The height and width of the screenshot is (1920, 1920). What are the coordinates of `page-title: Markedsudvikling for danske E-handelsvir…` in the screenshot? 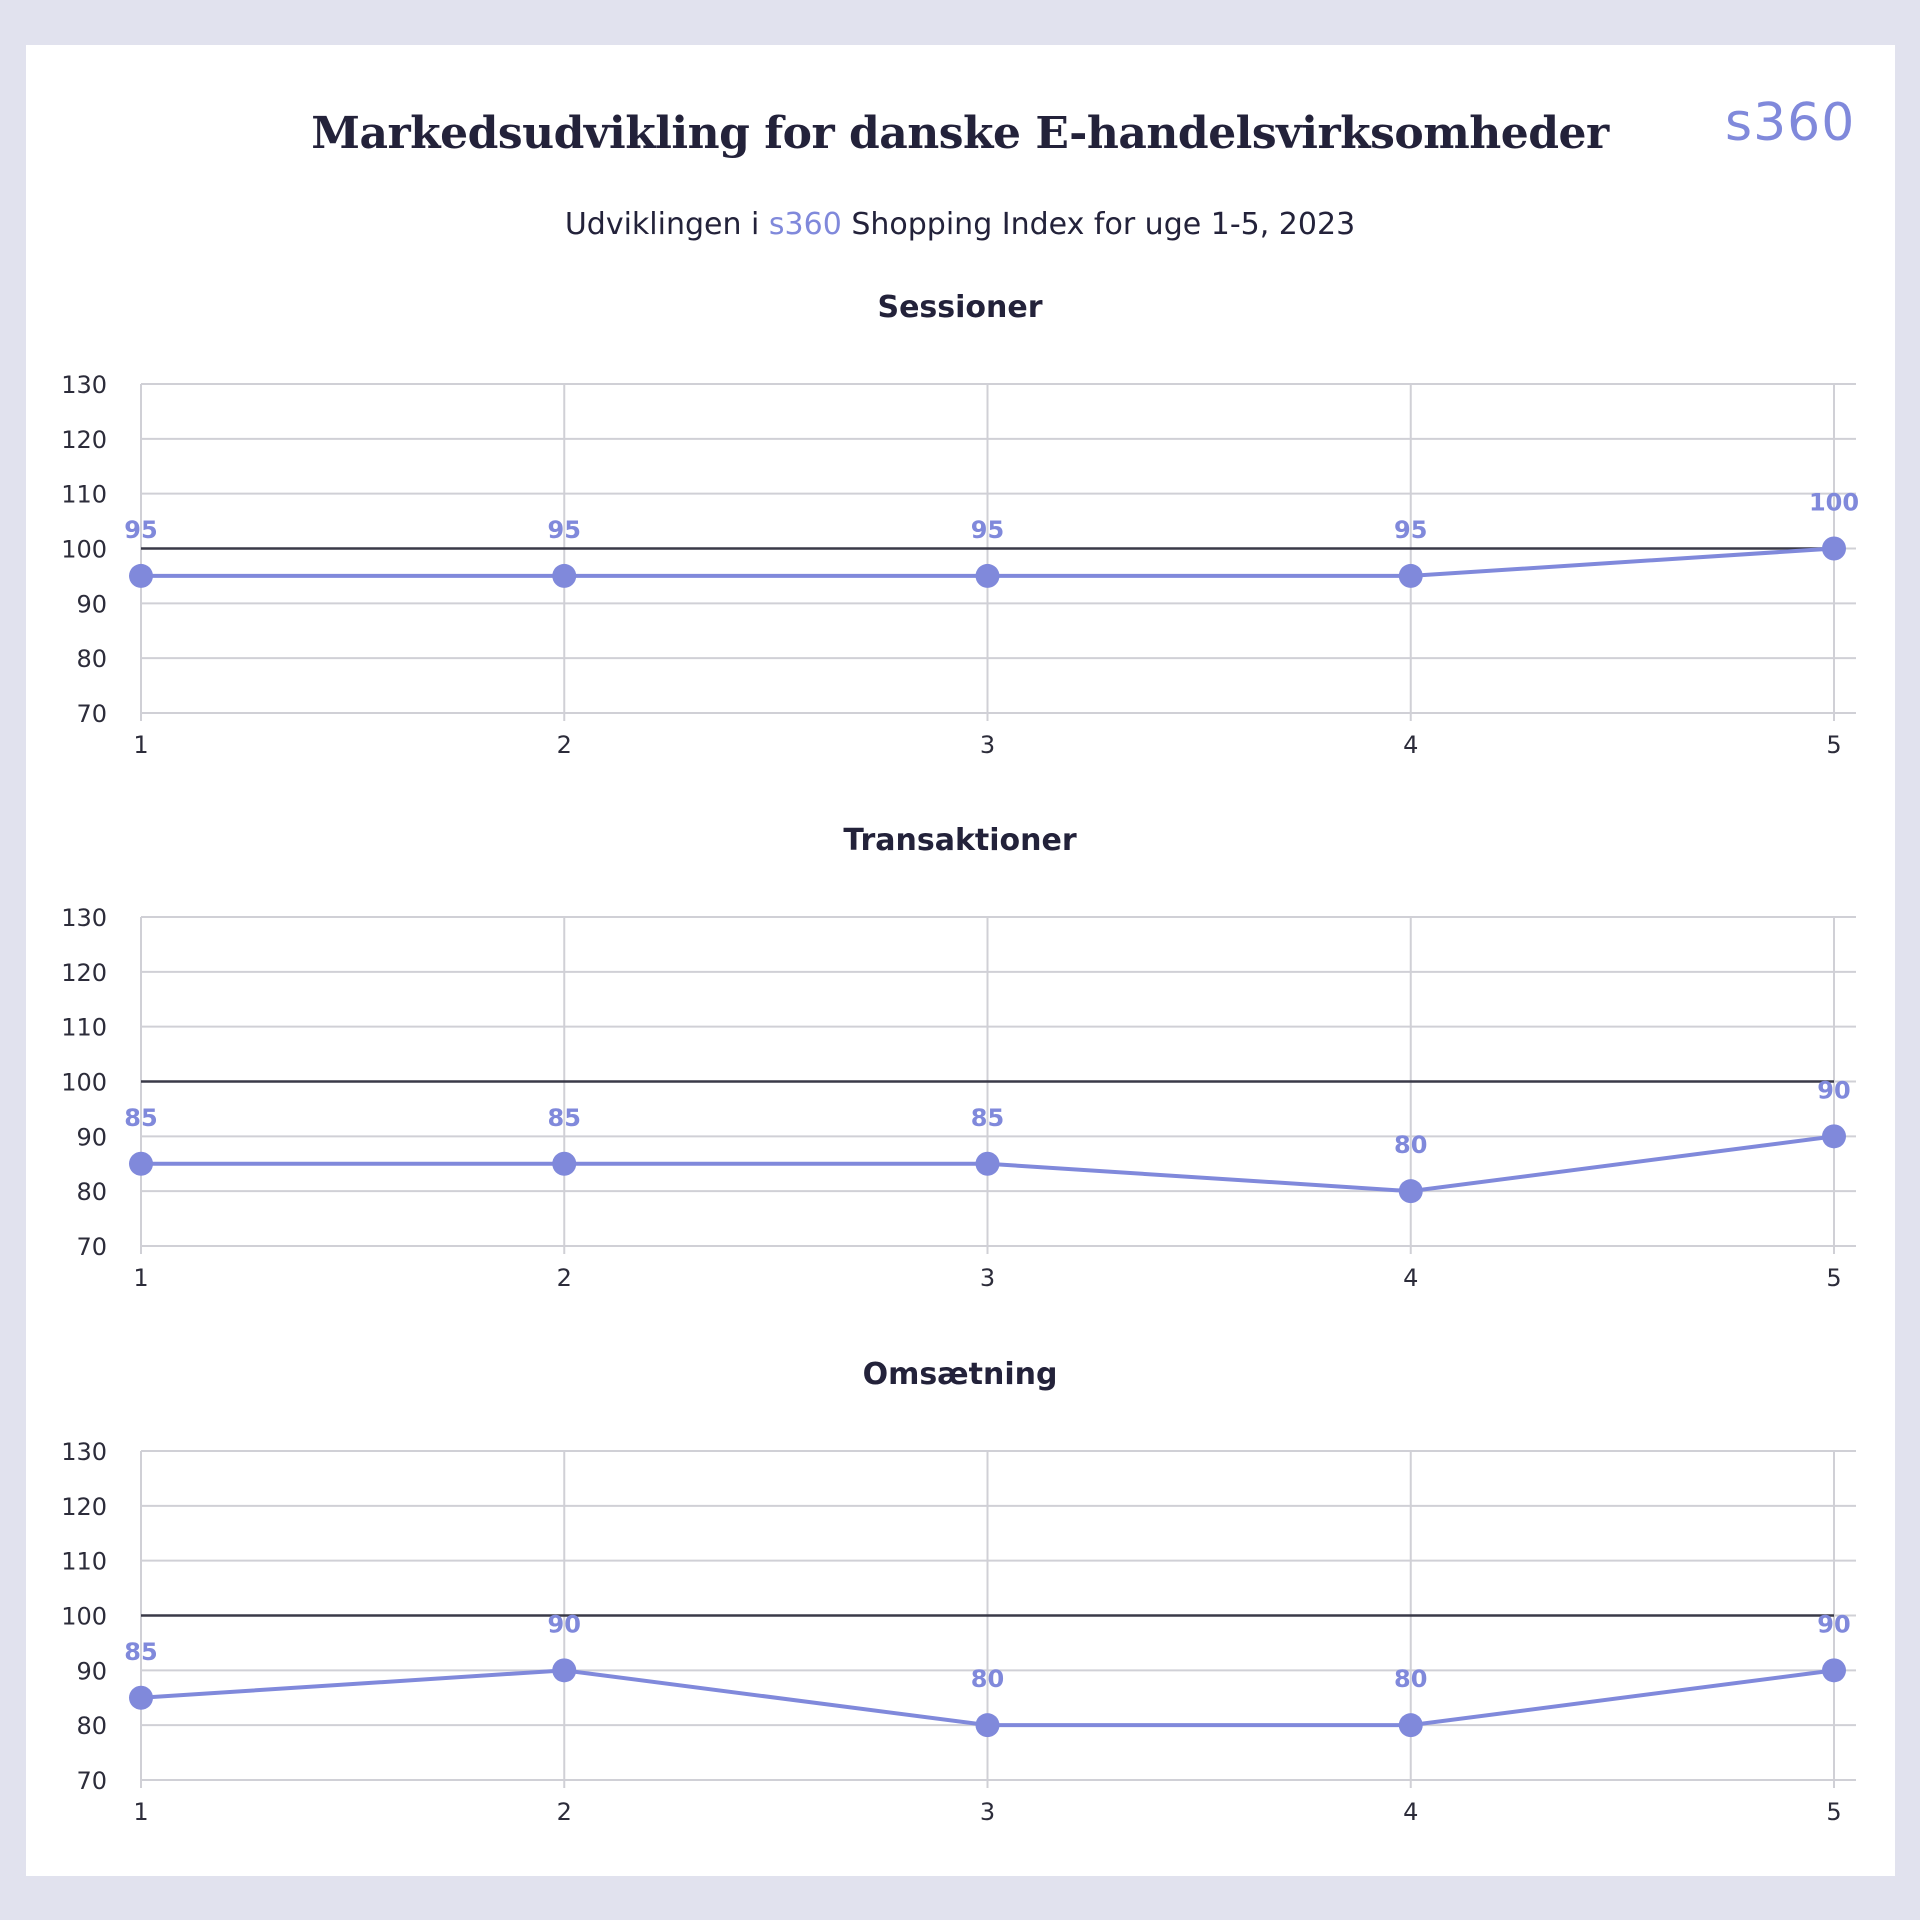 It's located at (960, 133).